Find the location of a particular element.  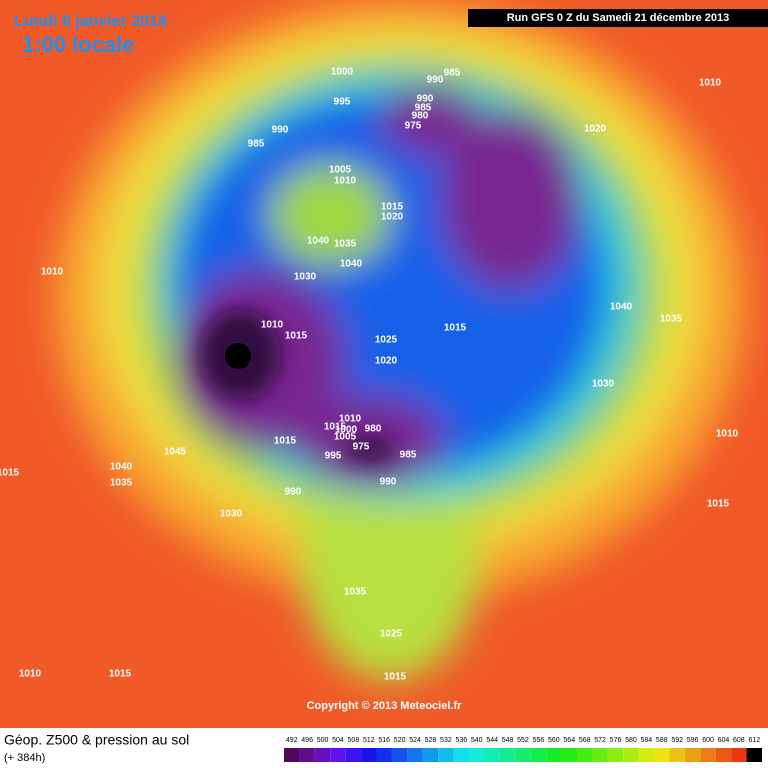

legend-label: 540 is located at coordinates (477, 740).